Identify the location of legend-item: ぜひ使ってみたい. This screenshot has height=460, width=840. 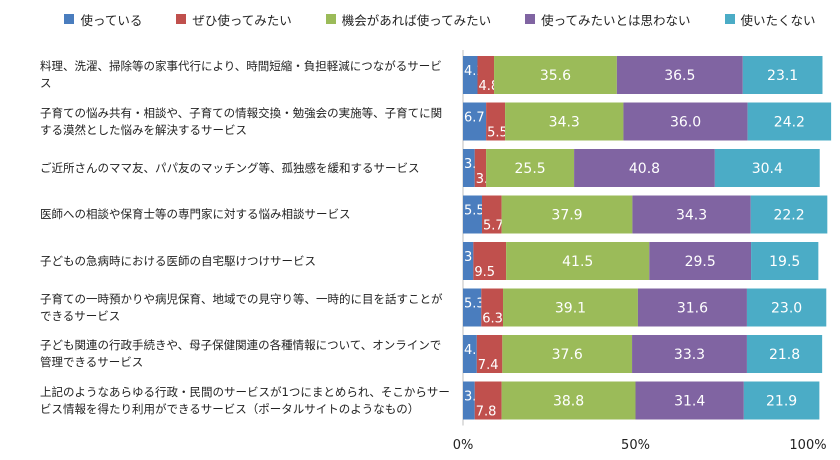
(234, 19).